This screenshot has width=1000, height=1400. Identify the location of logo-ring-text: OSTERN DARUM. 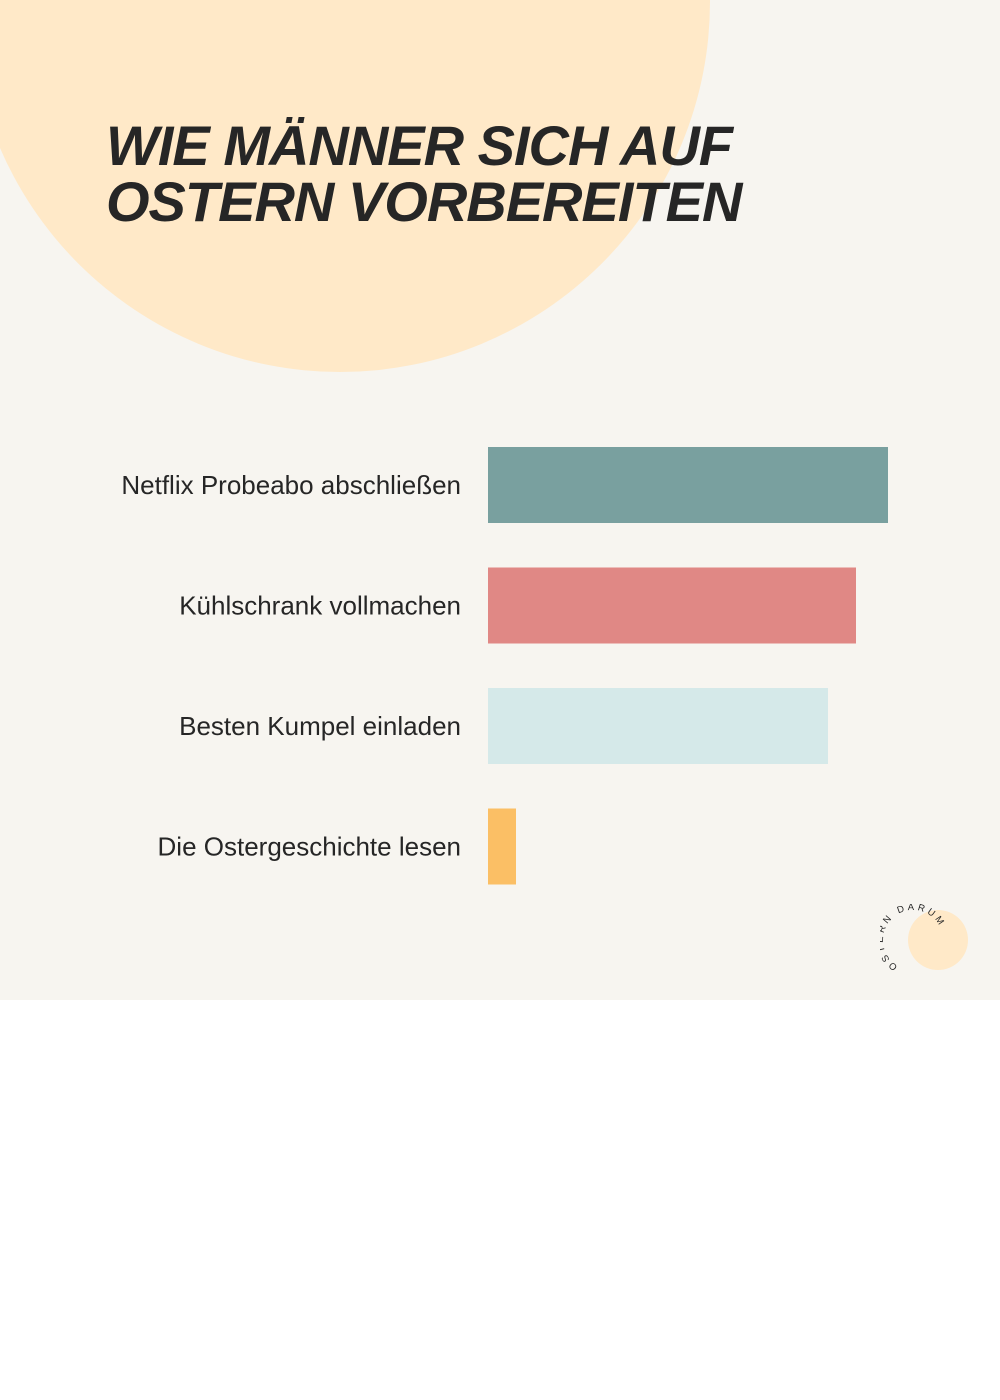
(914, 938).